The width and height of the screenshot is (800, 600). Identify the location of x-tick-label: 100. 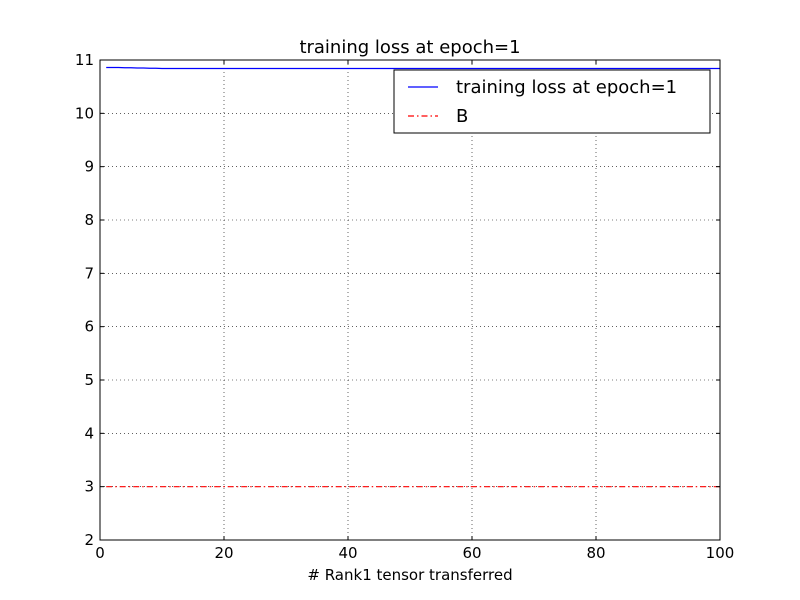
(720, 553).